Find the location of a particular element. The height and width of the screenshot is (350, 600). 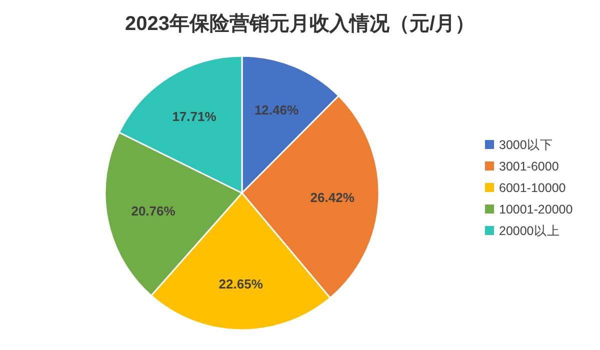

chart-title: 2023年保险营销元月收入情况（元/月） is located at coordinates (300, 23).